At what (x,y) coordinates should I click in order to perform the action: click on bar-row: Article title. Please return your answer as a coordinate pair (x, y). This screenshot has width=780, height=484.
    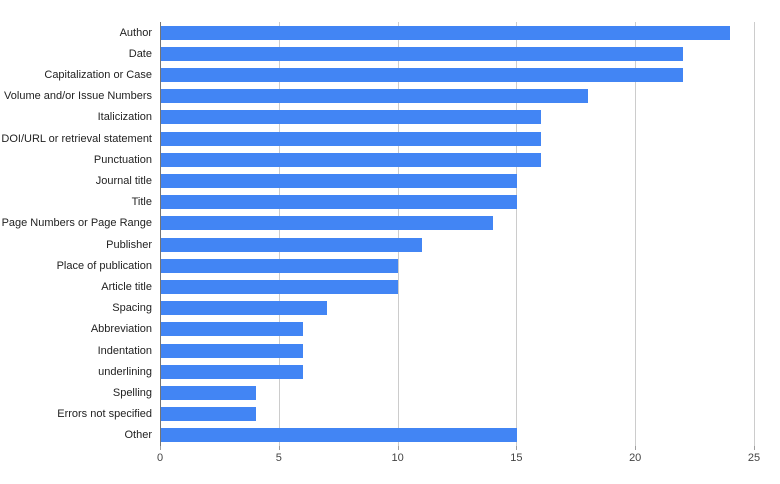
    Looking at the image, I should click on (377, 286).